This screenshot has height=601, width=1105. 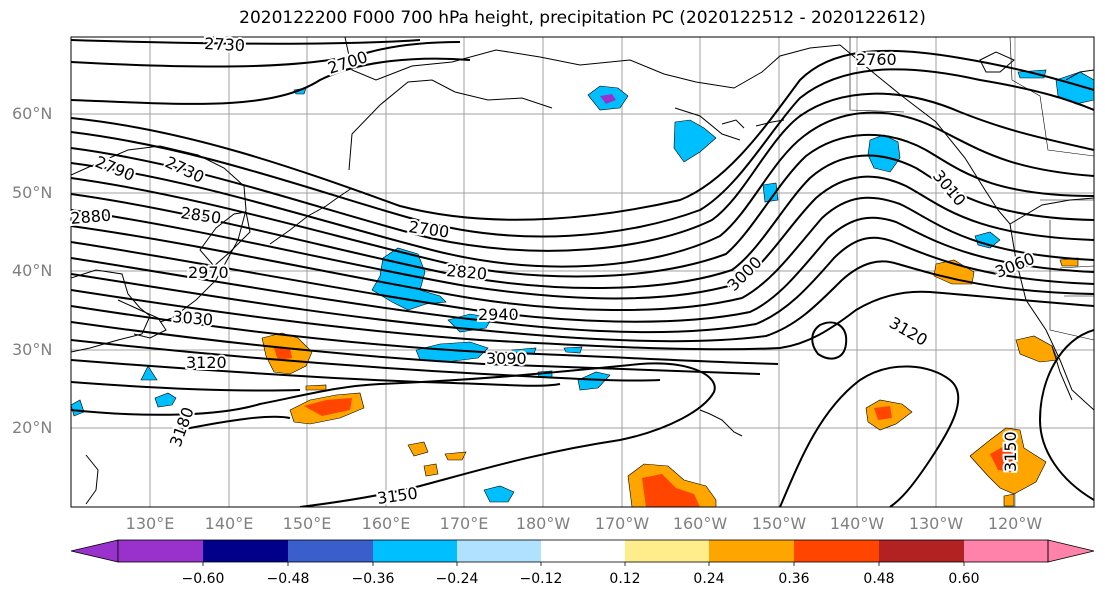 What do you see at coordinates (541, 579) in the screenshot?
I see `colorbar-tick-label: −0.12` at bounding box center [541, 579].